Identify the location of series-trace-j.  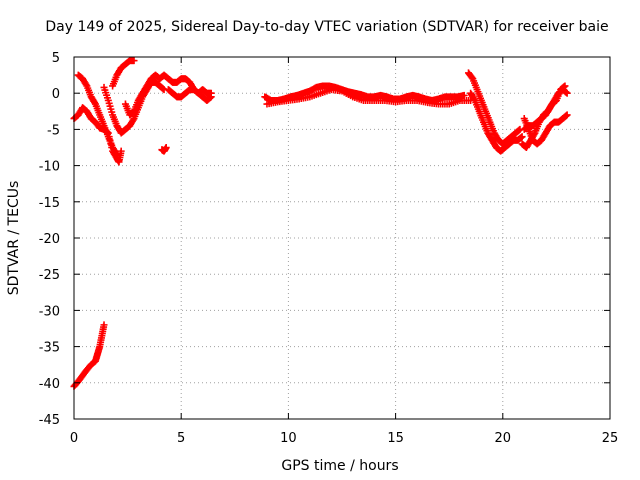
(369, 97).